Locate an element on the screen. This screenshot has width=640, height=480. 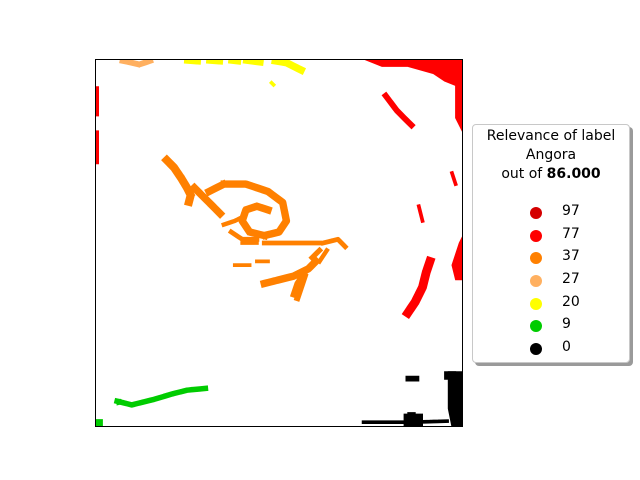
legend-entry-27: 27 is located at coordinates (551, 281).